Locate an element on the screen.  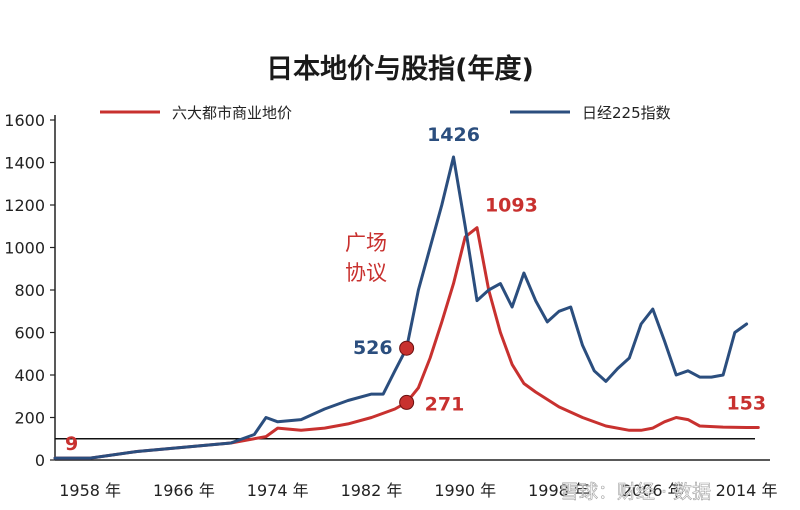
y-tick-label: 1200 is located at coordinates (24, 205).